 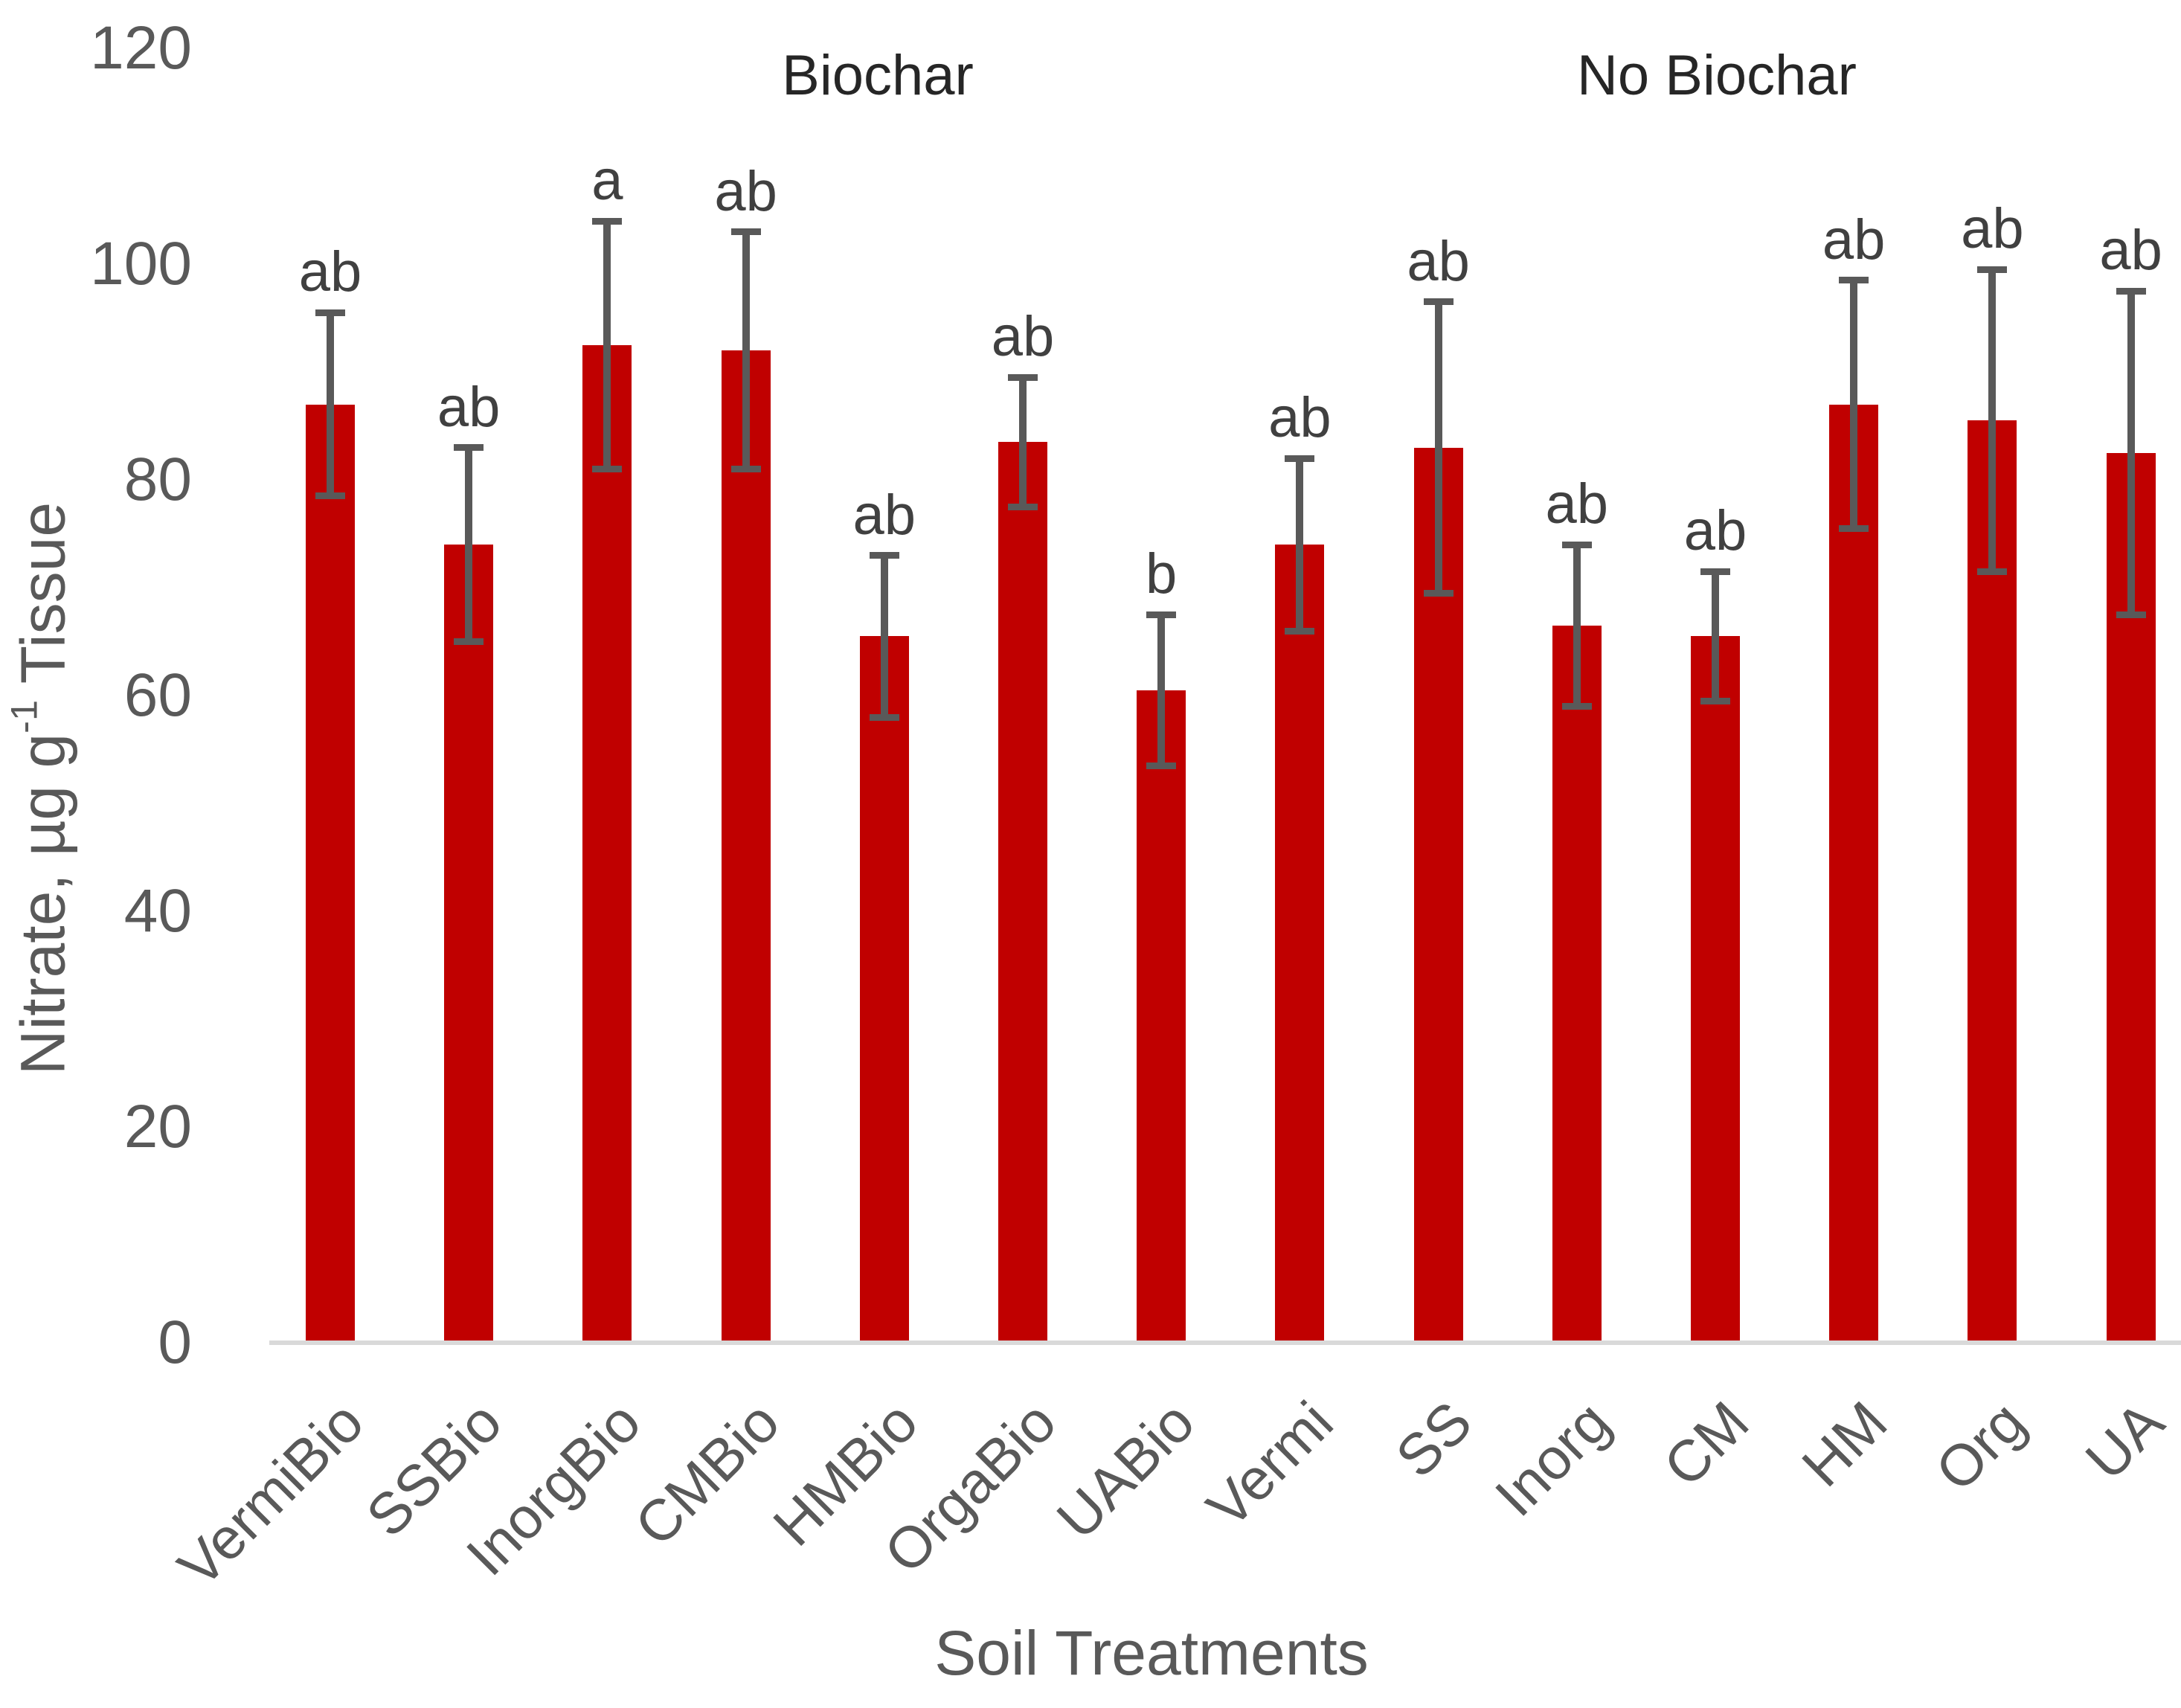 What do you see at coordinates (175, 1342) in the screenshot?
I see `y-tick-label: 0` at bounding box center [175, 1342].